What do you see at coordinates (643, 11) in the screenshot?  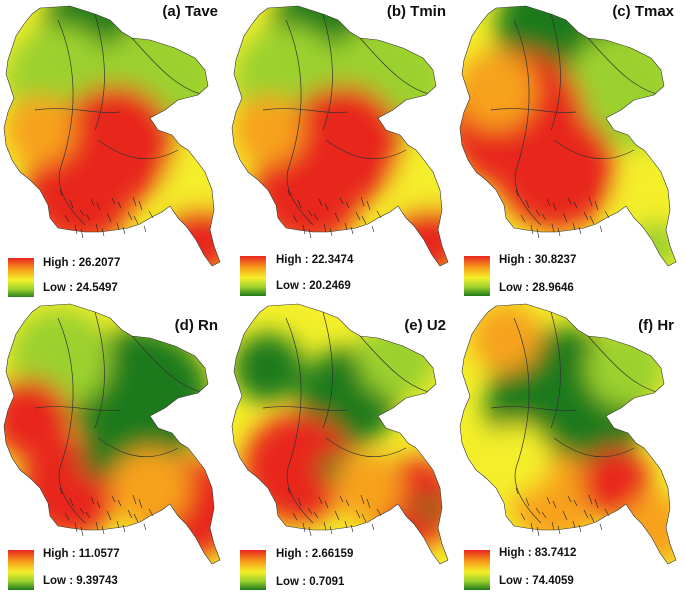 I see `panel-title-tmax: (c) Tmax` at bounding box center [643, 11].